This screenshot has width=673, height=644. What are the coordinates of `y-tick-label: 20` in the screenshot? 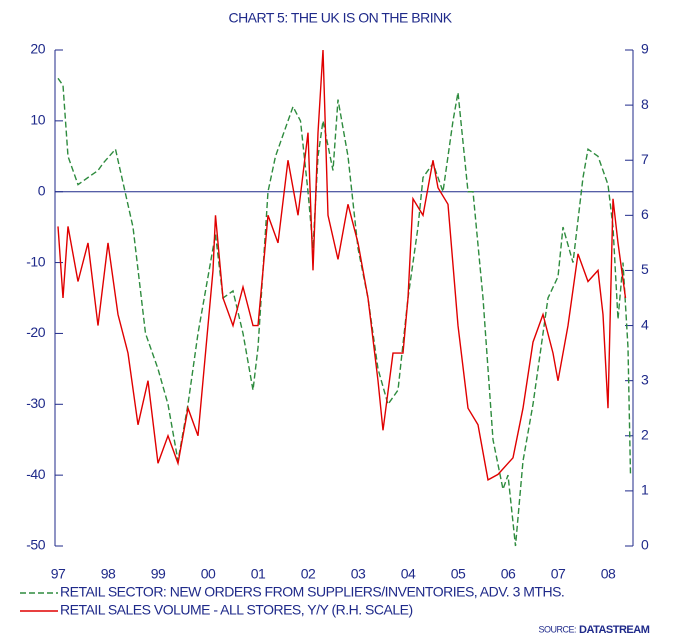 It's located at (37, 49).